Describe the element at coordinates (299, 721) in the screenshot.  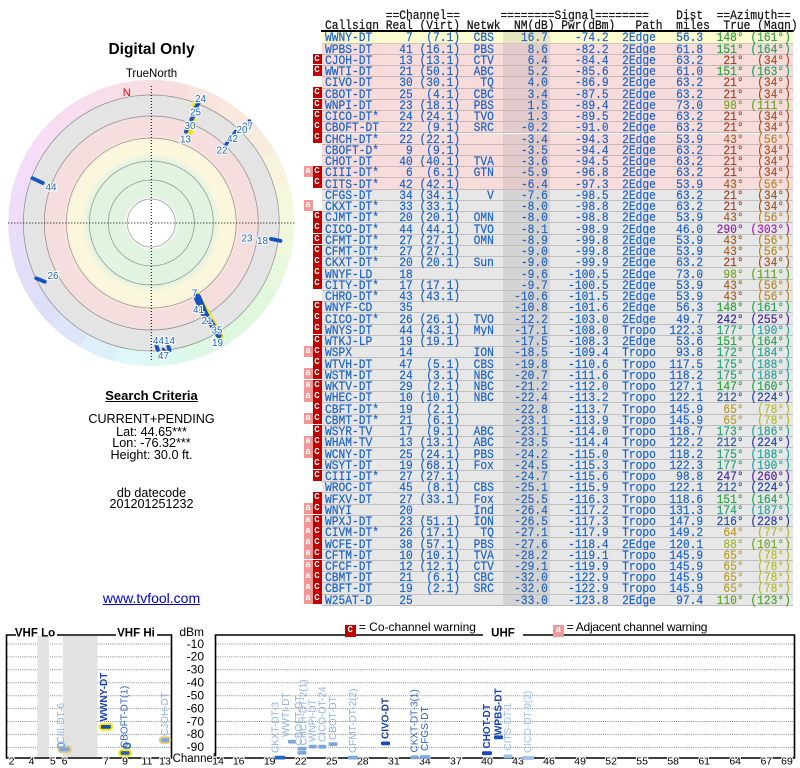
I see `svg-text: CBOFT-DT` at that location.